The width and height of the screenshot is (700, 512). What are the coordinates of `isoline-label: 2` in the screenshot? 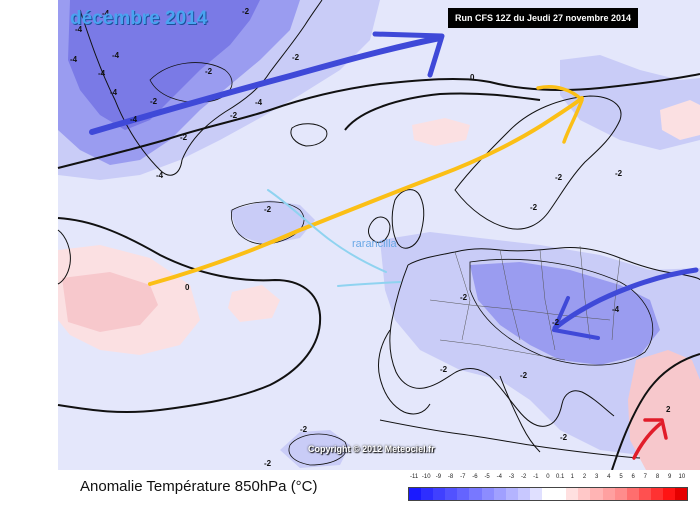 It's located at (668, 409).